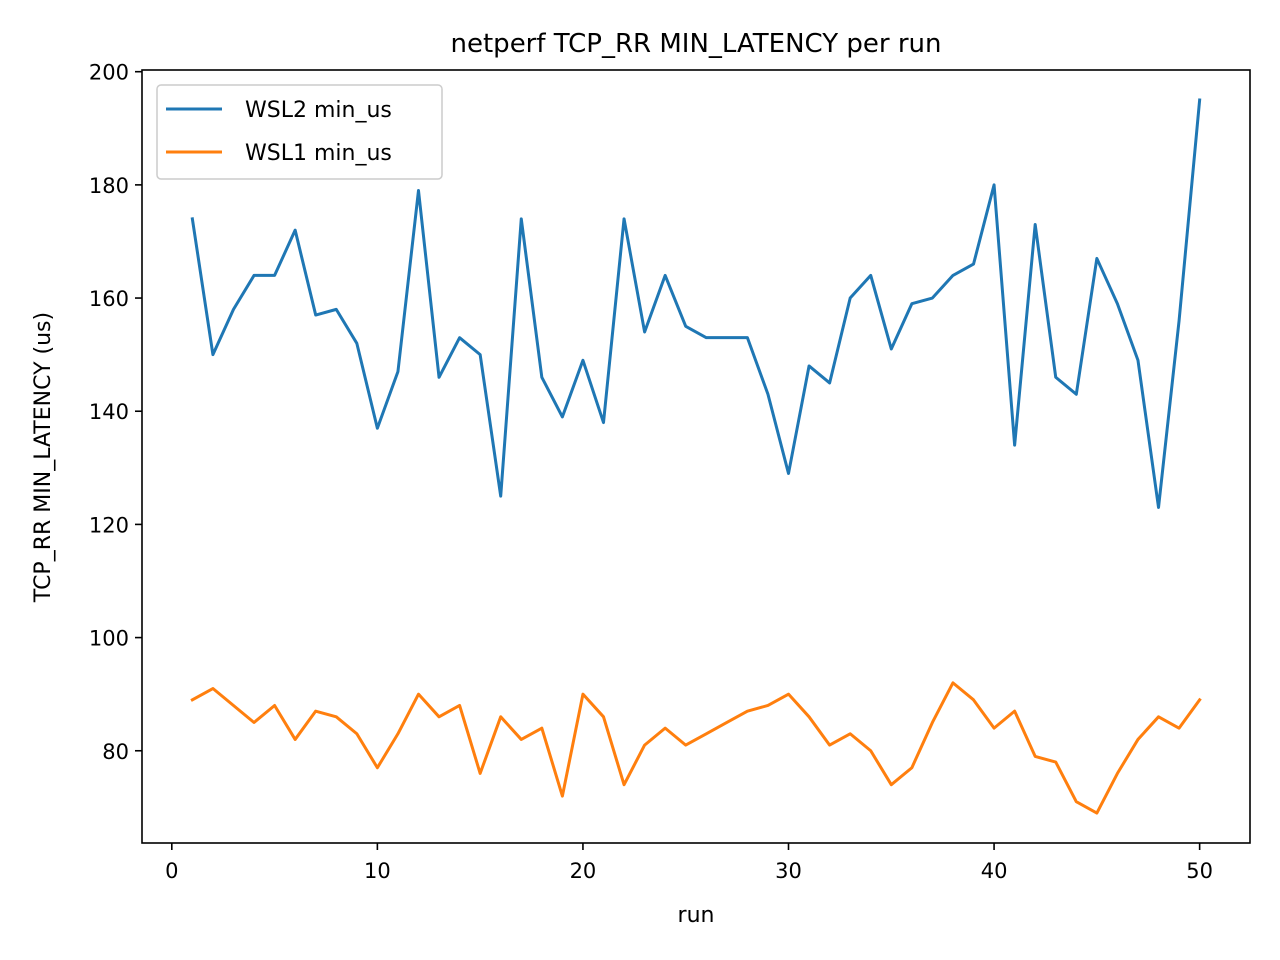 The height and width of the screenshot is (960, 1280). I want to click on y-tick-label: 200, so click(109, 73).